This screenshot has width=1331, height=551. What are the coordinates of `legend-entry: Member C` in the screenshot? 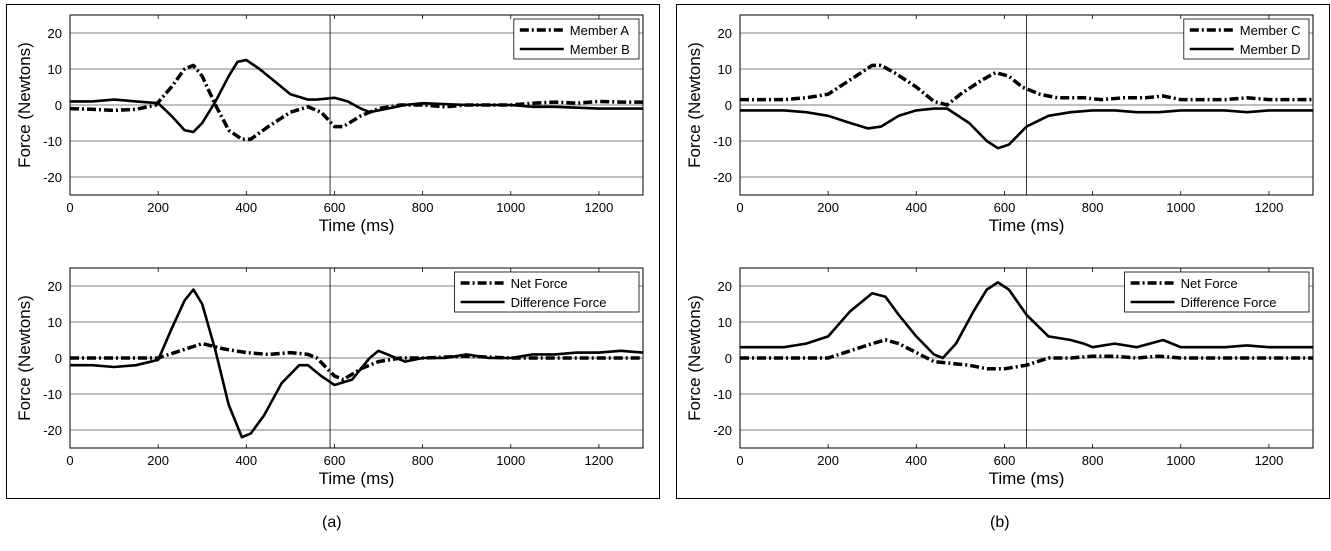 It's located at (1270, 30).